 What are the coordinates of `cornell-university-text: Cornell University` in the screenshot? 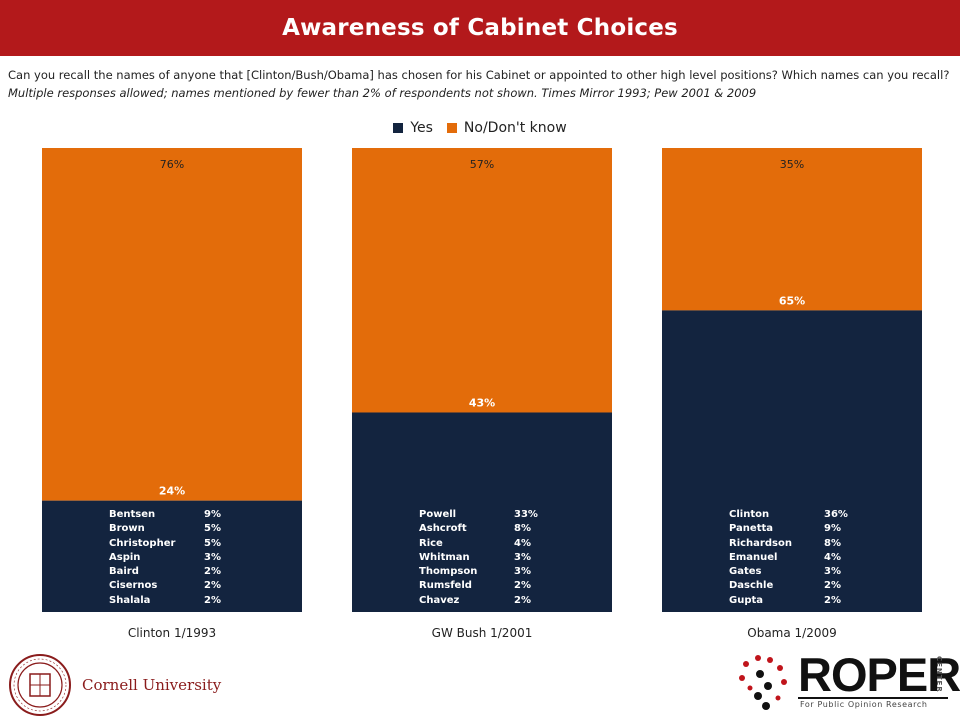 It's located at (152, 685).